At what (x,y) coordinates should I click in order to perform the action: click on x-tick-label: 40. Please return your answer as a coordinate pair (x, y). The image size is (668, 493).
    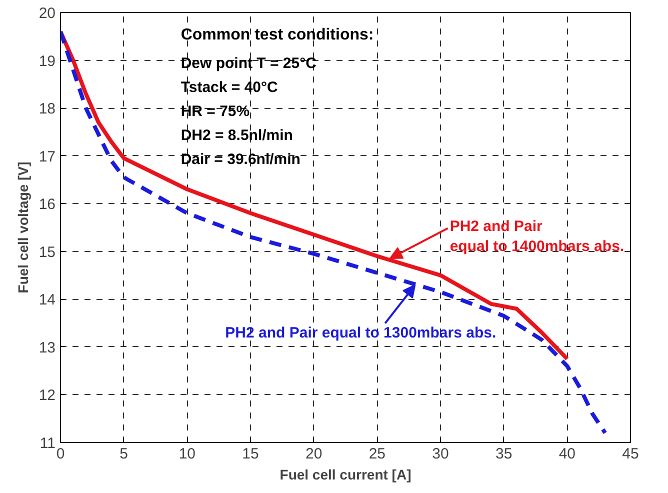
    Looking at the image, I should click on (567, 454).